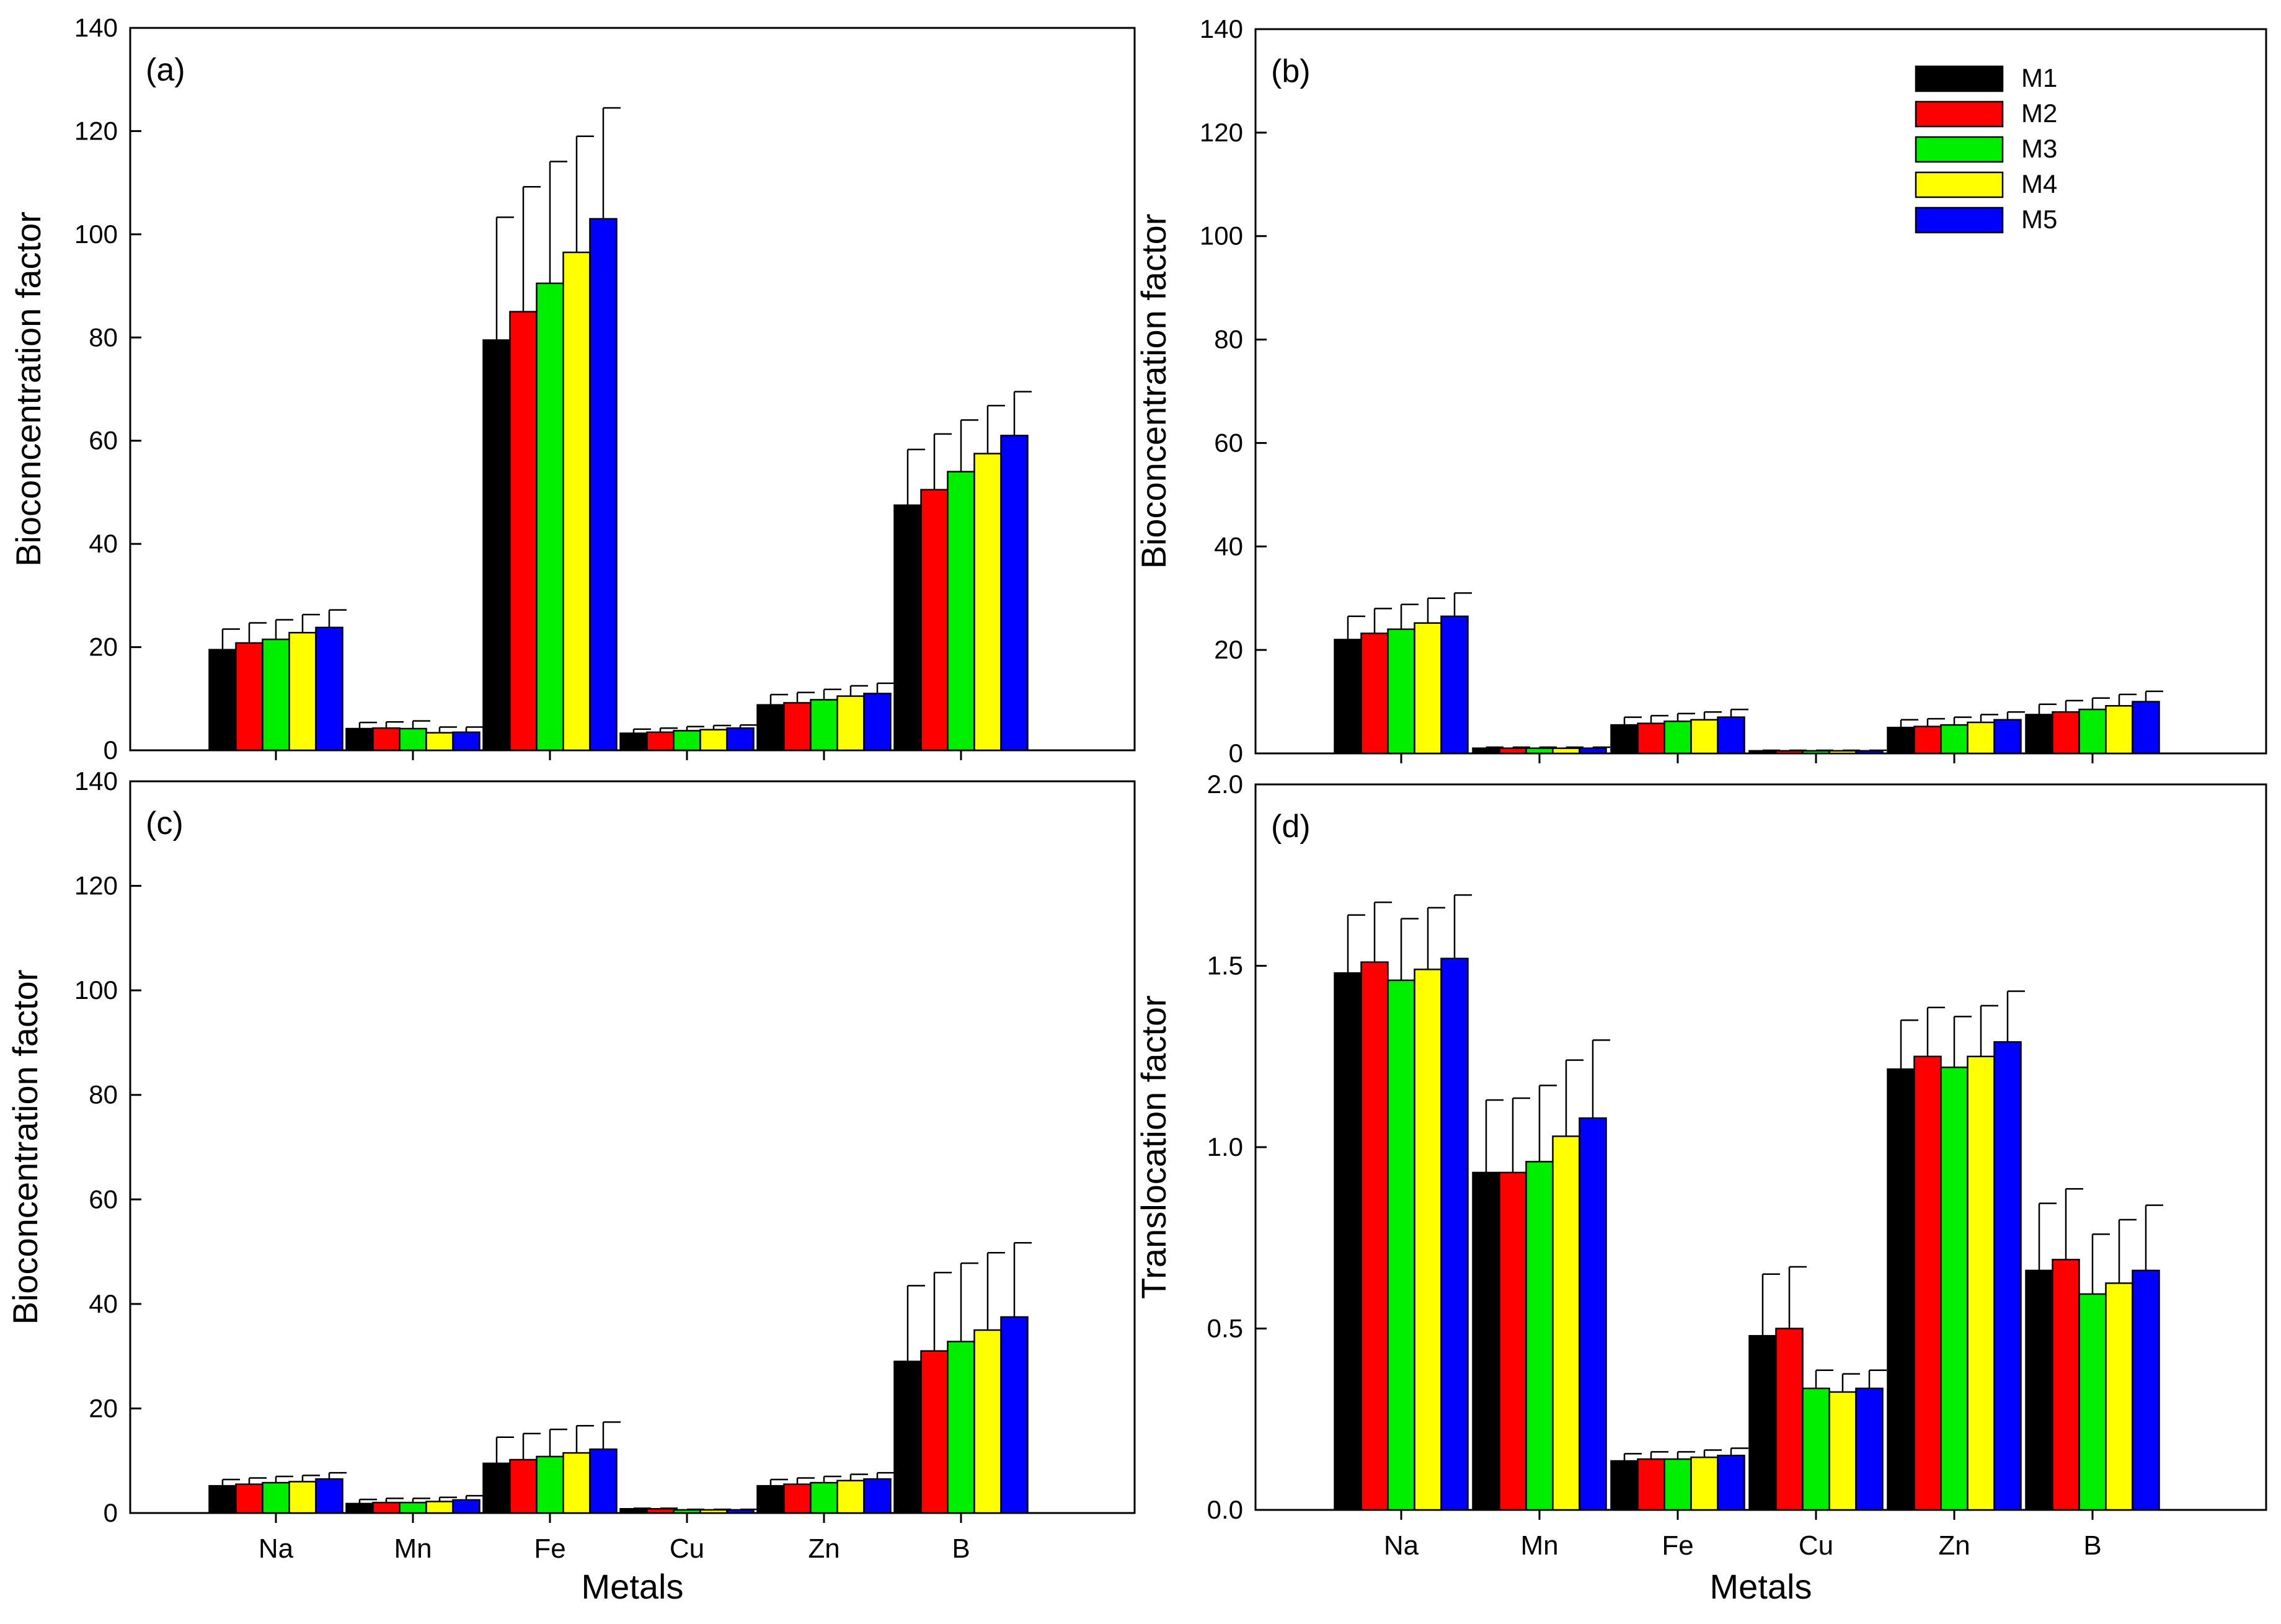 The width and height of the screenshot is (2281, 1624). What do you see at coordinates (1539, 1545) in the screenshot?
I see `category-label-mn: Mn` at bounding box center [1539, 1545].